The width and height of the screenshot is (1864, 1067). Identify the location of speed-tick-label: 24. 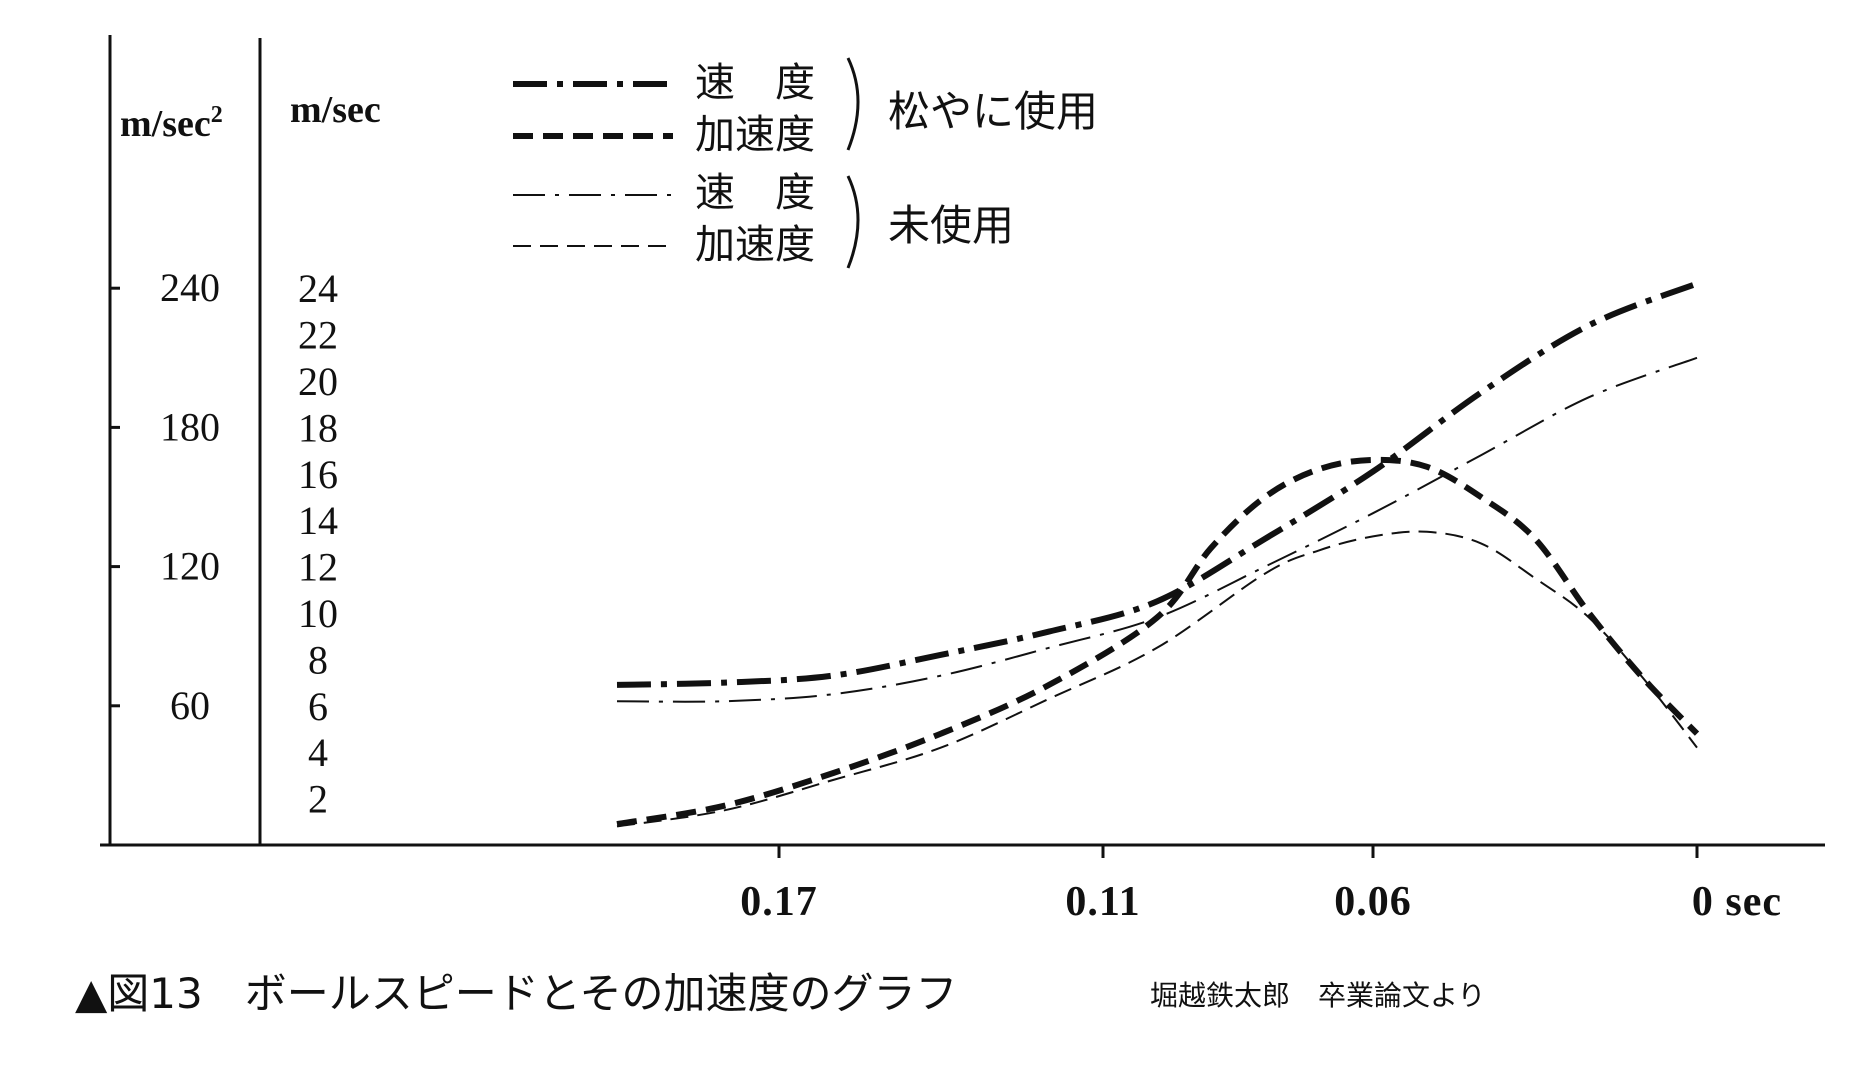
(318, 288).